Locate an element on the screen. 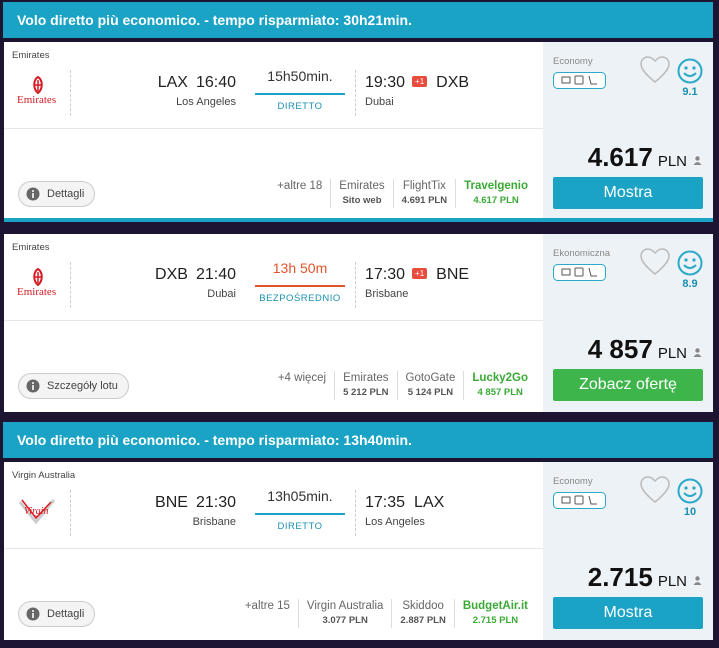 The height and width of the screenshot is (648, 719). provider: Travelgenio 4.617 PLN is located at coordinates (495, 193).